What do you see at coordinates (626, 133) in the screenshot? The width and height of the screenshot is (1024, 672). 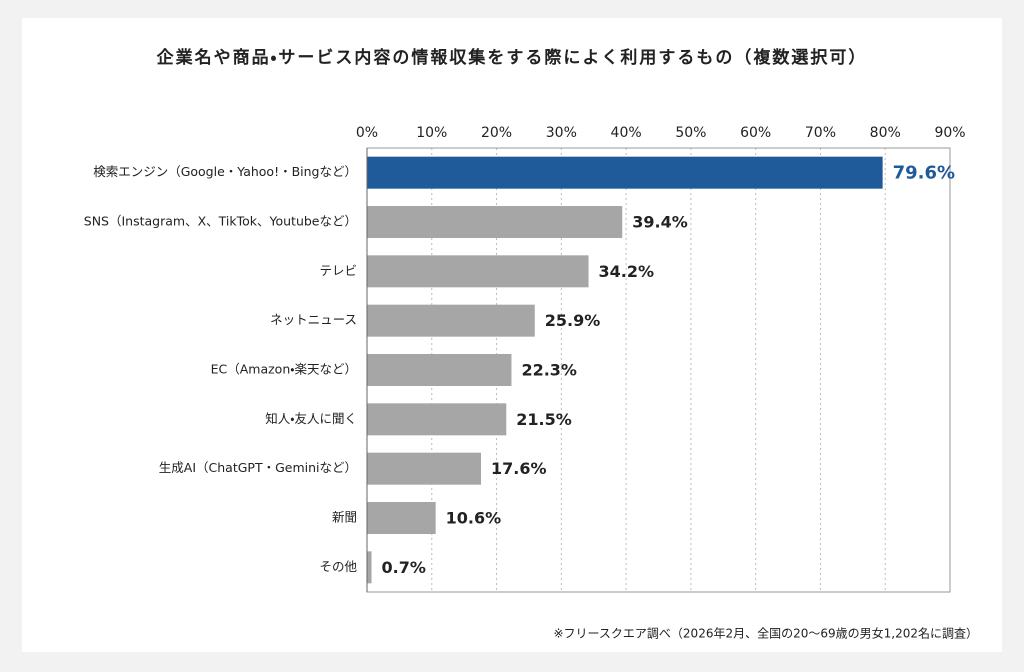 I see `x-tick-label: 40%` at bounding box center [626, 133].